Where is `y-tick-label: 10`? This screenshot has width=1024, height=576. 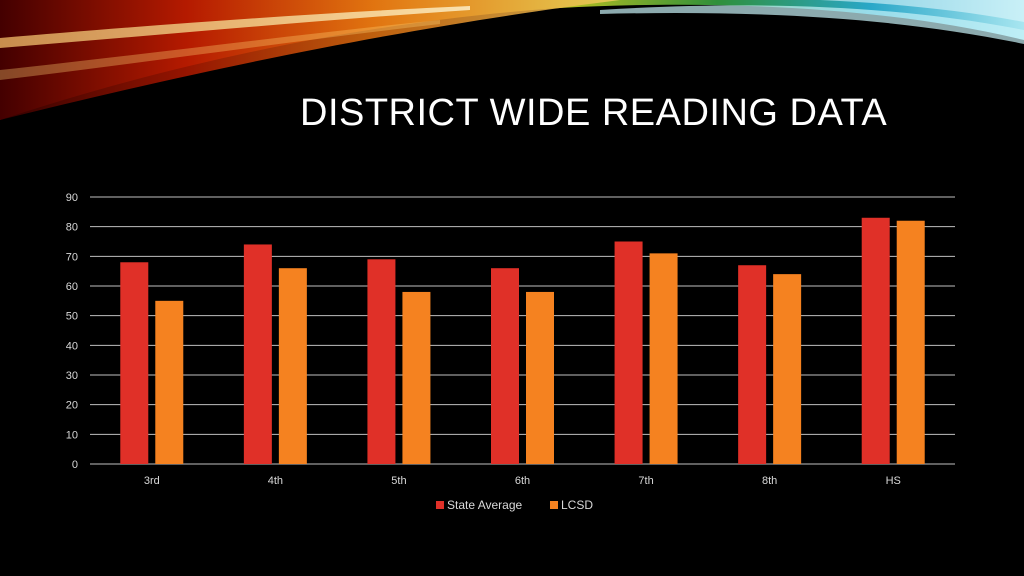
y-tick-label: 10 is located at coordinates (72, 435).